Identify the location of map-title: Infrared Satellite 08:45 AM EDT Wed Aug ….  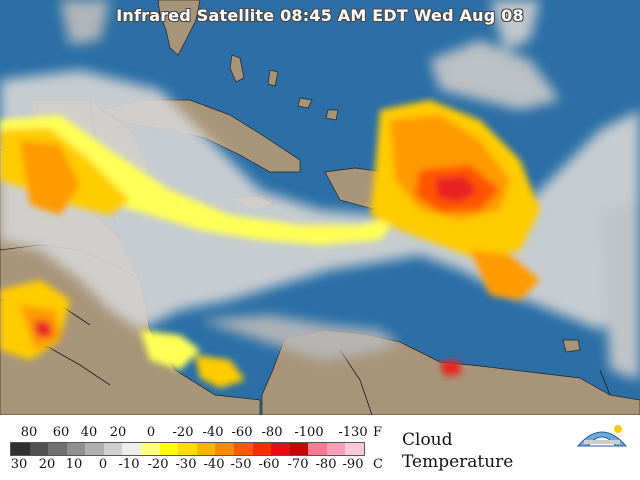
(320, 15).